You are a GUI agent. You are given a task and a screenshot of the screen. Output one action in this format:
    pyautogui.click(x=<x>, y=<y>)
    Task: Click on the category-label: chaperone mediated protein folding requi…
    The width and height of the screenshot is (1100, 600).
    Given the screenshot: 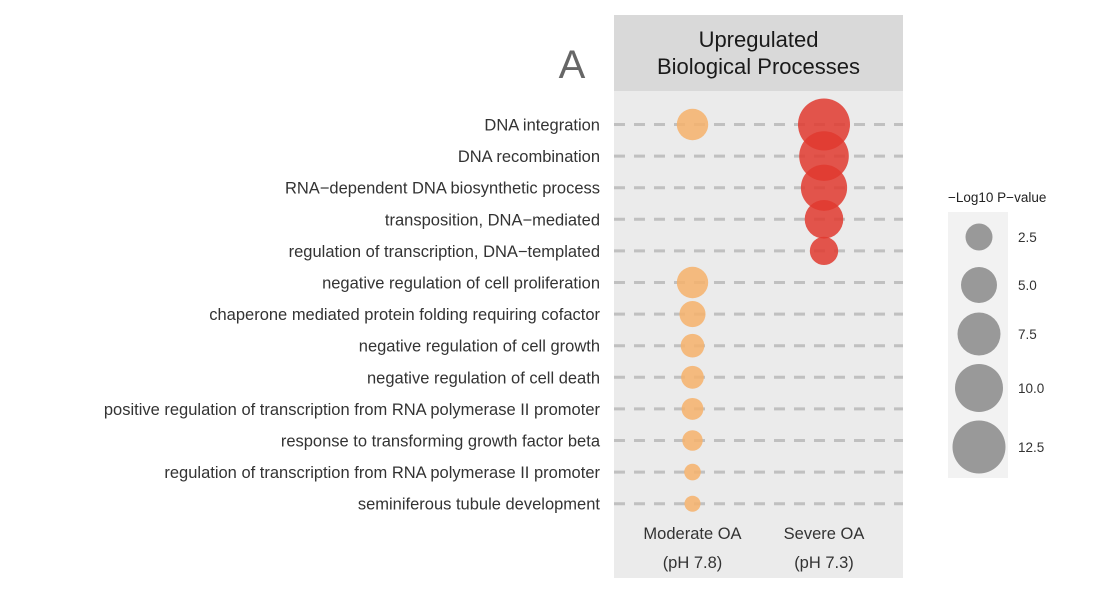 What is the action you would take?
    pyautogui.click(x=404, y=315)
    